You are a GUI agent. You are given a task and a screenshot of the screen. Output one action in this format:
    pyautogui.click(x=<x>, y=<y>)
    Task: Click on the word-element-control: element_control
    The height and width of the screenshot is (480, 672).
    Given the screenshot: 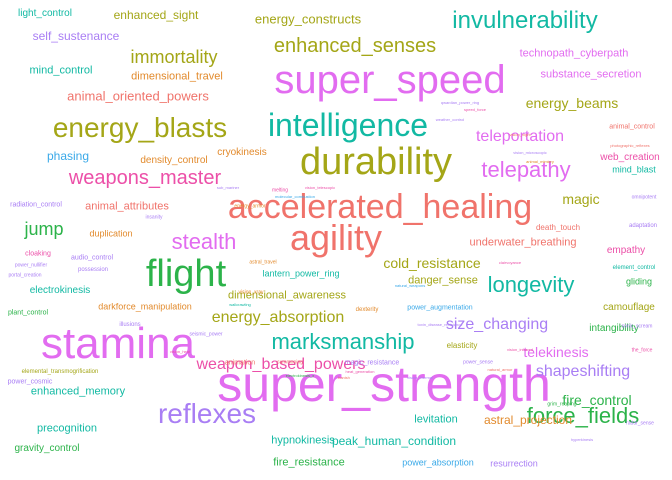 What is the action you would take?
    pyautogui.click(x=634, y=268)
    